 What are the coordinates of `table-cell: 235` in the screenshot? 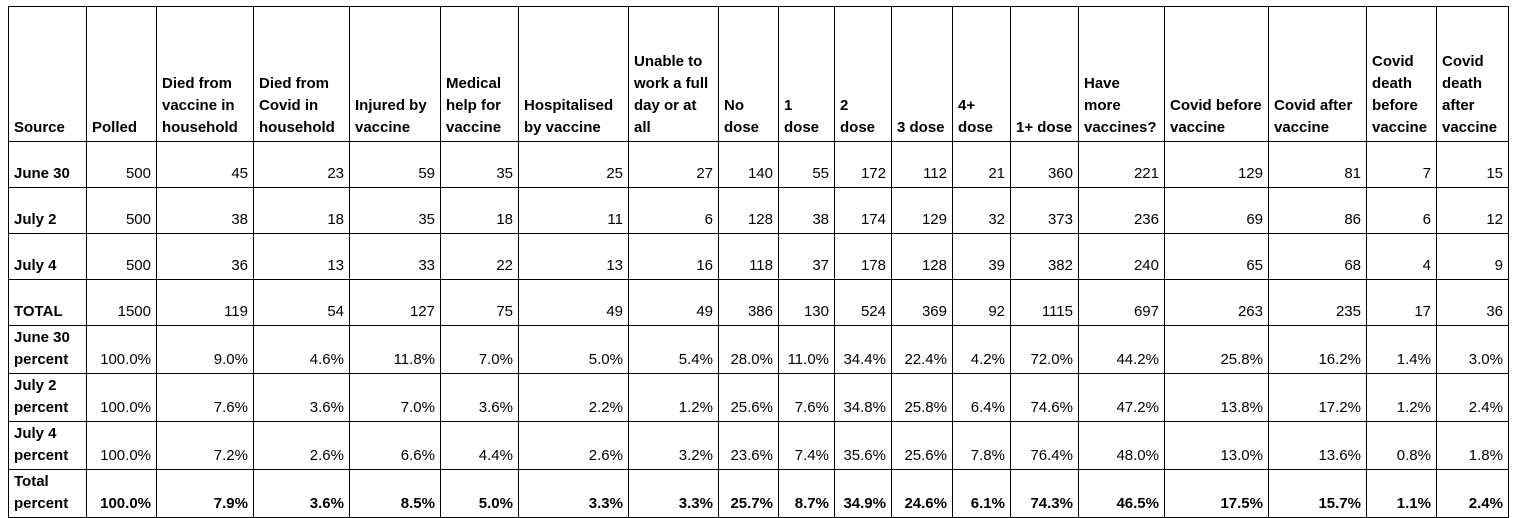 It's located at (1317, 302).